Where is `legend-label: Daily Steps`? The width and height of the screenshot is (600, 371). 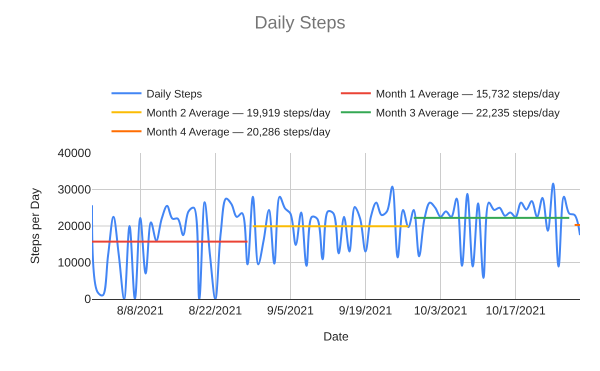
legend-label: Daily Steps is located at coordinates (174, 94).